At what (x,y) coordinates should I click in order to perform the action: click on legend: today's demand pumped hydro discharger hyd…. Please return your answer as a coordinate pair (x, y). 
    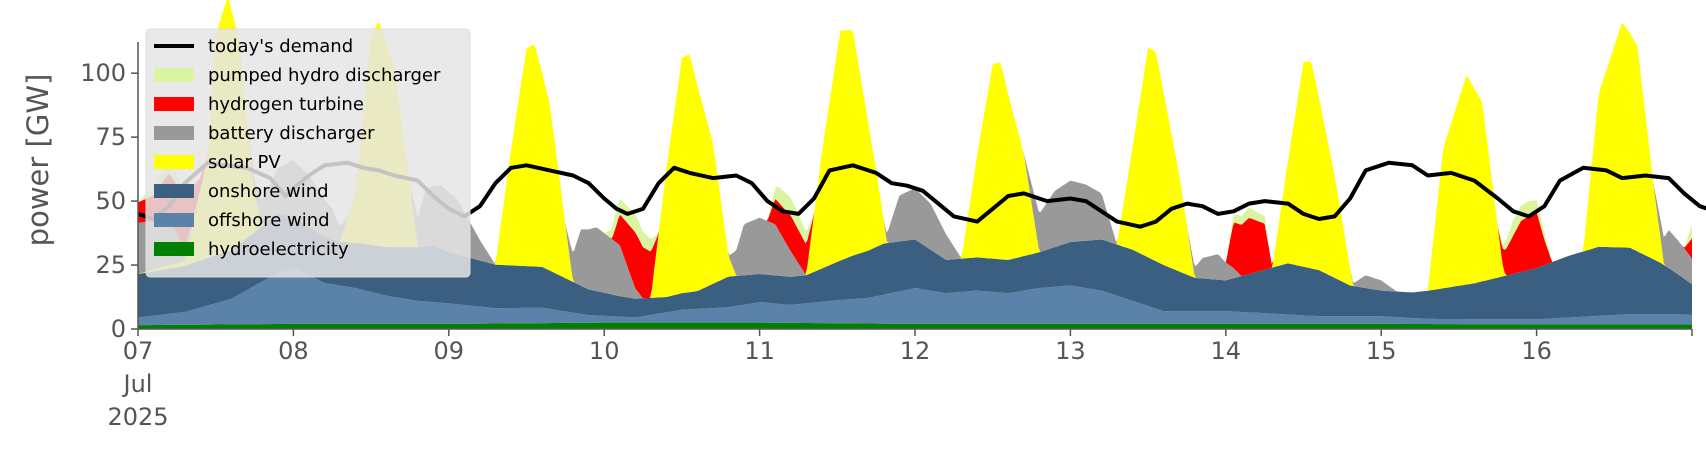
    Looking at the image, I should click on (308, 153).